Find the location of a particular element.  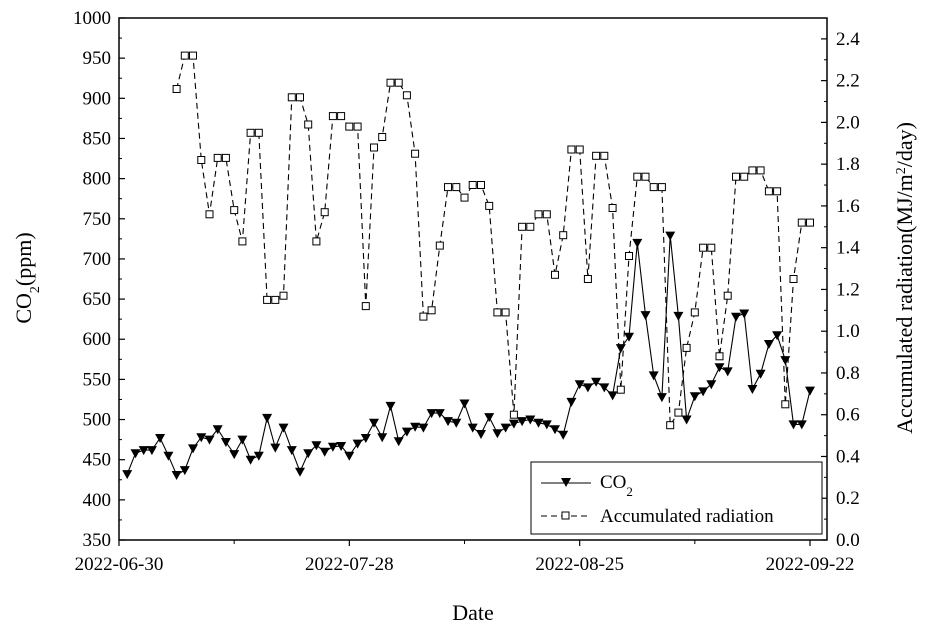

y-right-tick-label: 0.8 is located at coordinates (848, 373).